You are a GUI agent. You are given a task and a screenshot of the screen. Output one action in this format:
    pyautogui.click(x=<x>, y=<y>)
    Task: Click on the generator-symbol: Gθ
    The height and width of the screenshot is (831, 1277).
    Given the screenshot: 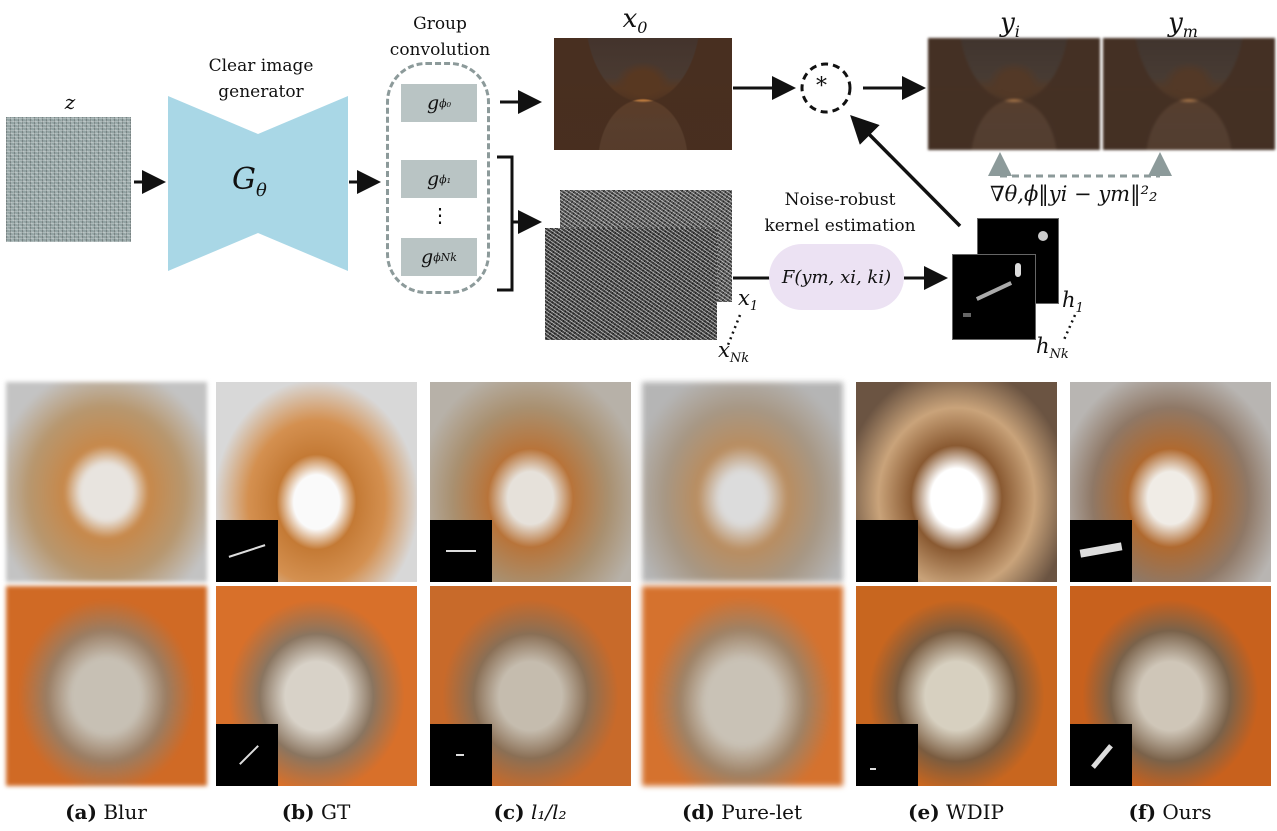 What is the action you would take?
    pyautogui.click(x=249, y=181)
    